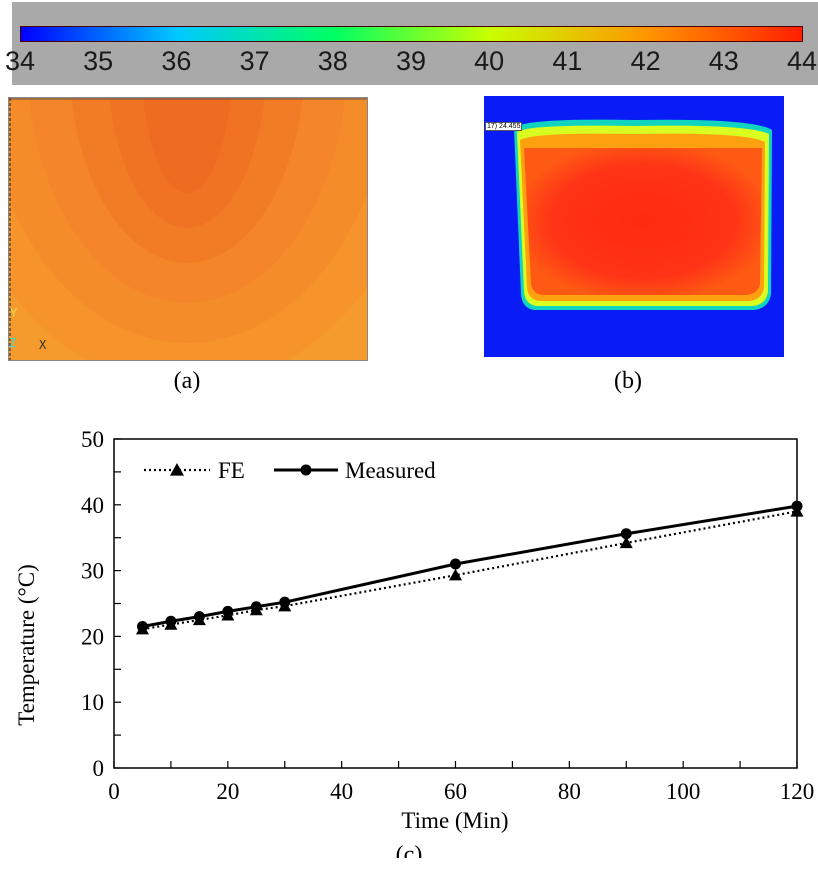  Describe the element at coordinates (92, 571) in the screenshot. I see `y-tick-label: 30` at that location.